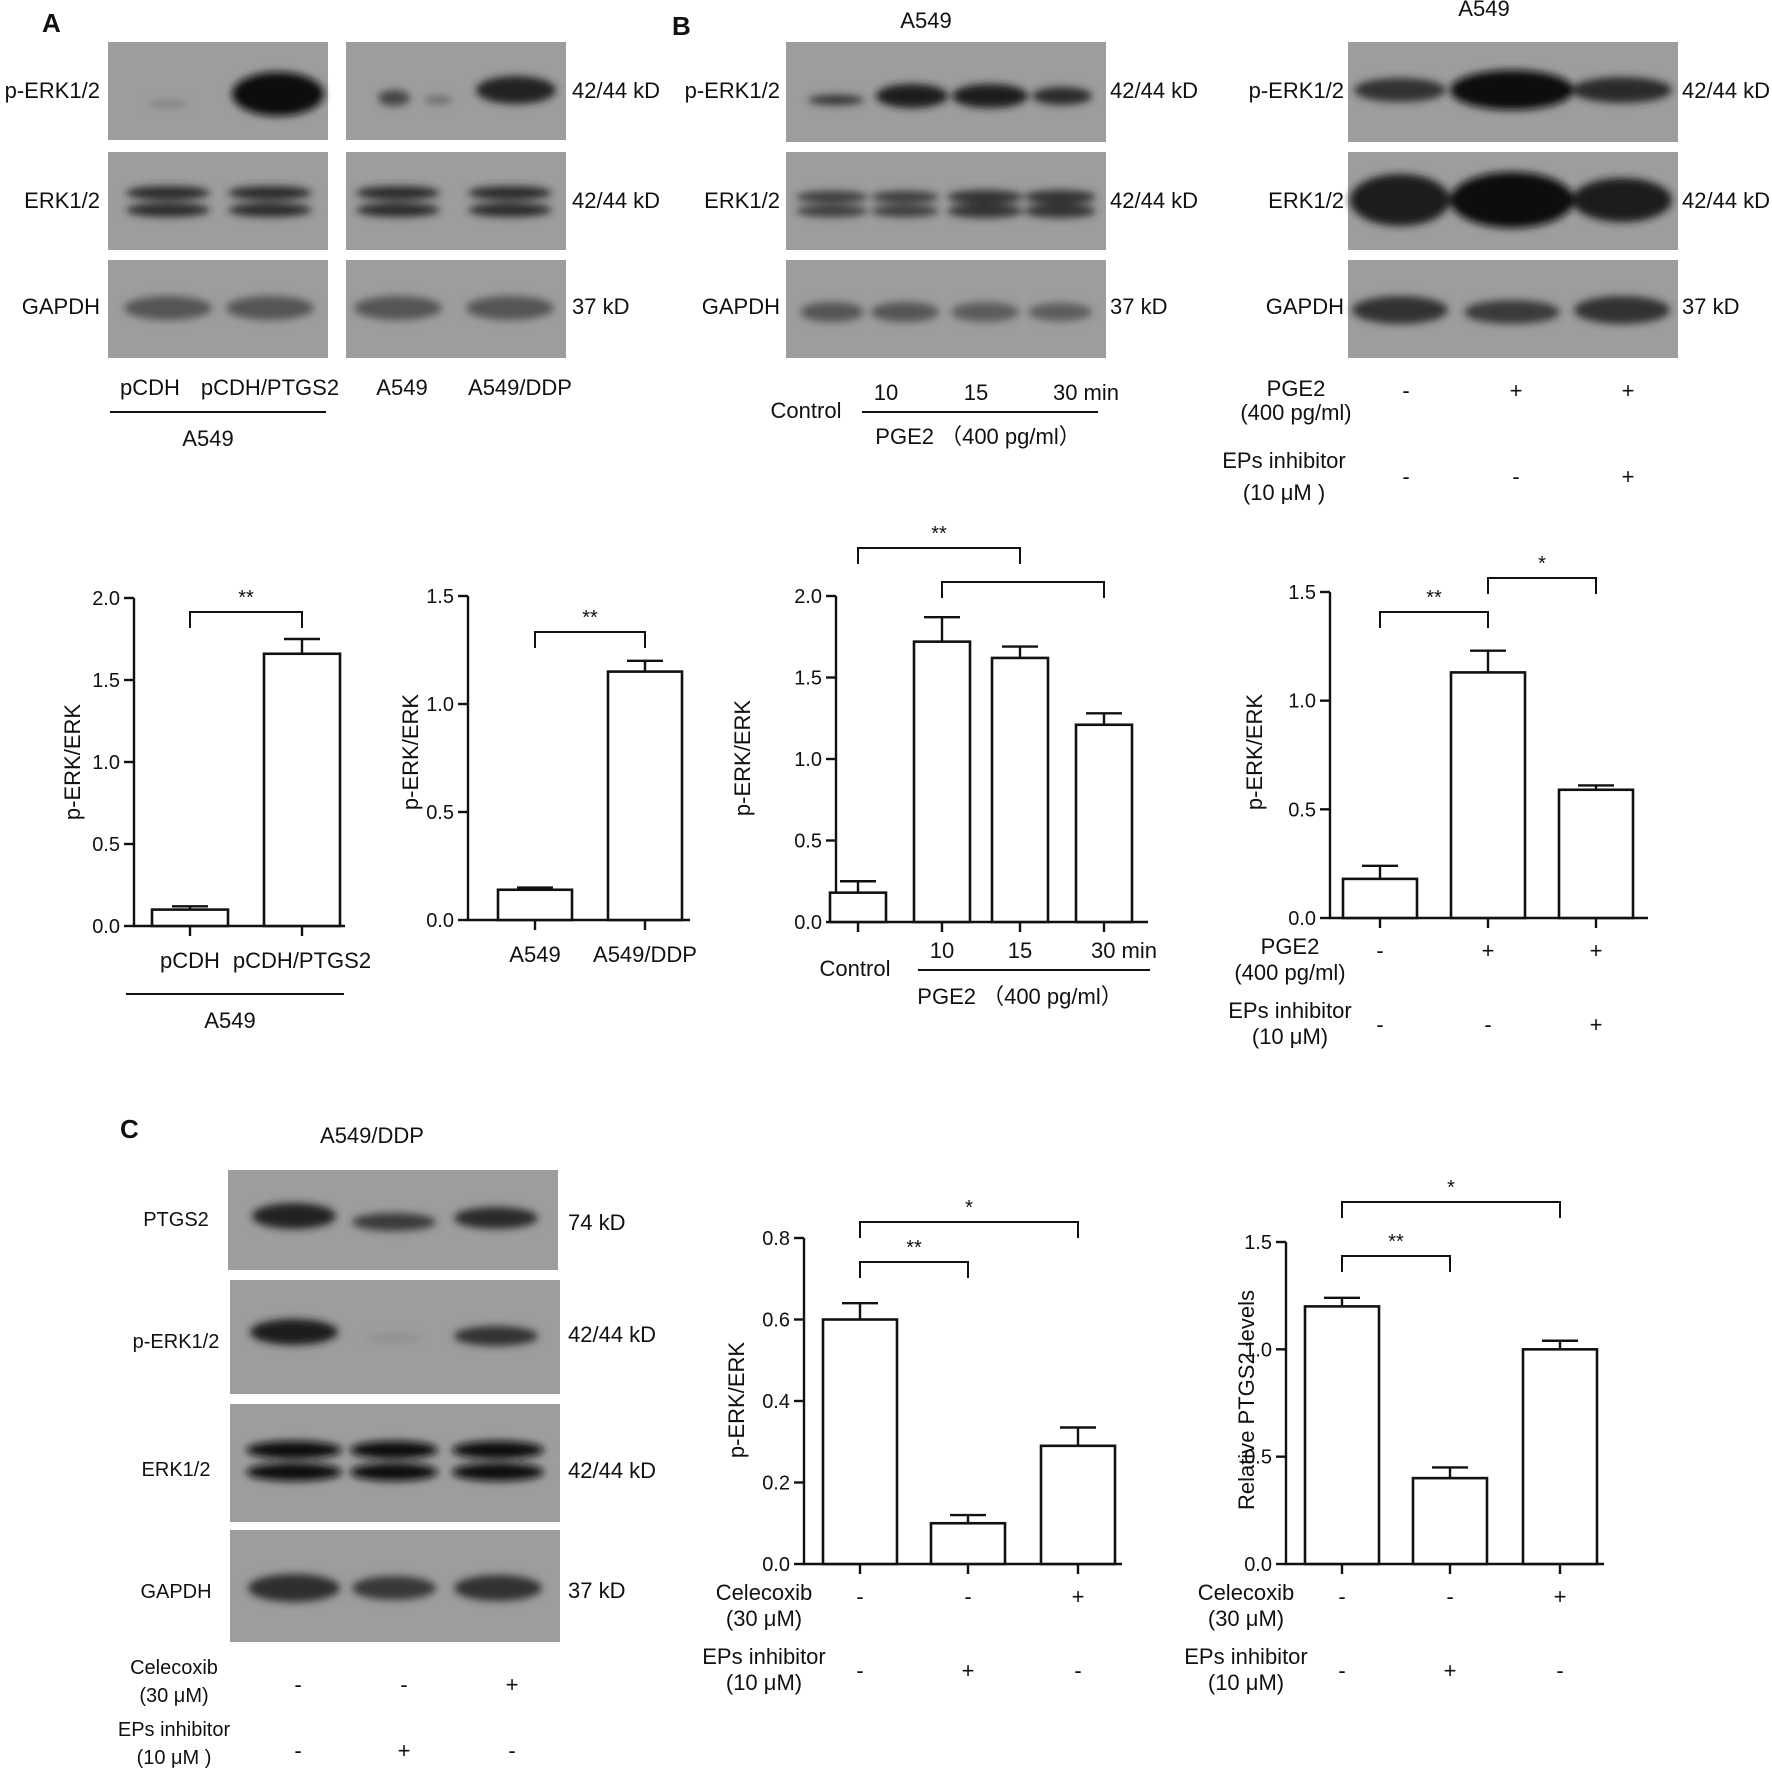  What do you see at coordinates (806, 410) in the screenshot?
I see `blot-b1-control-label: Control` at bounding box center [806, 410].